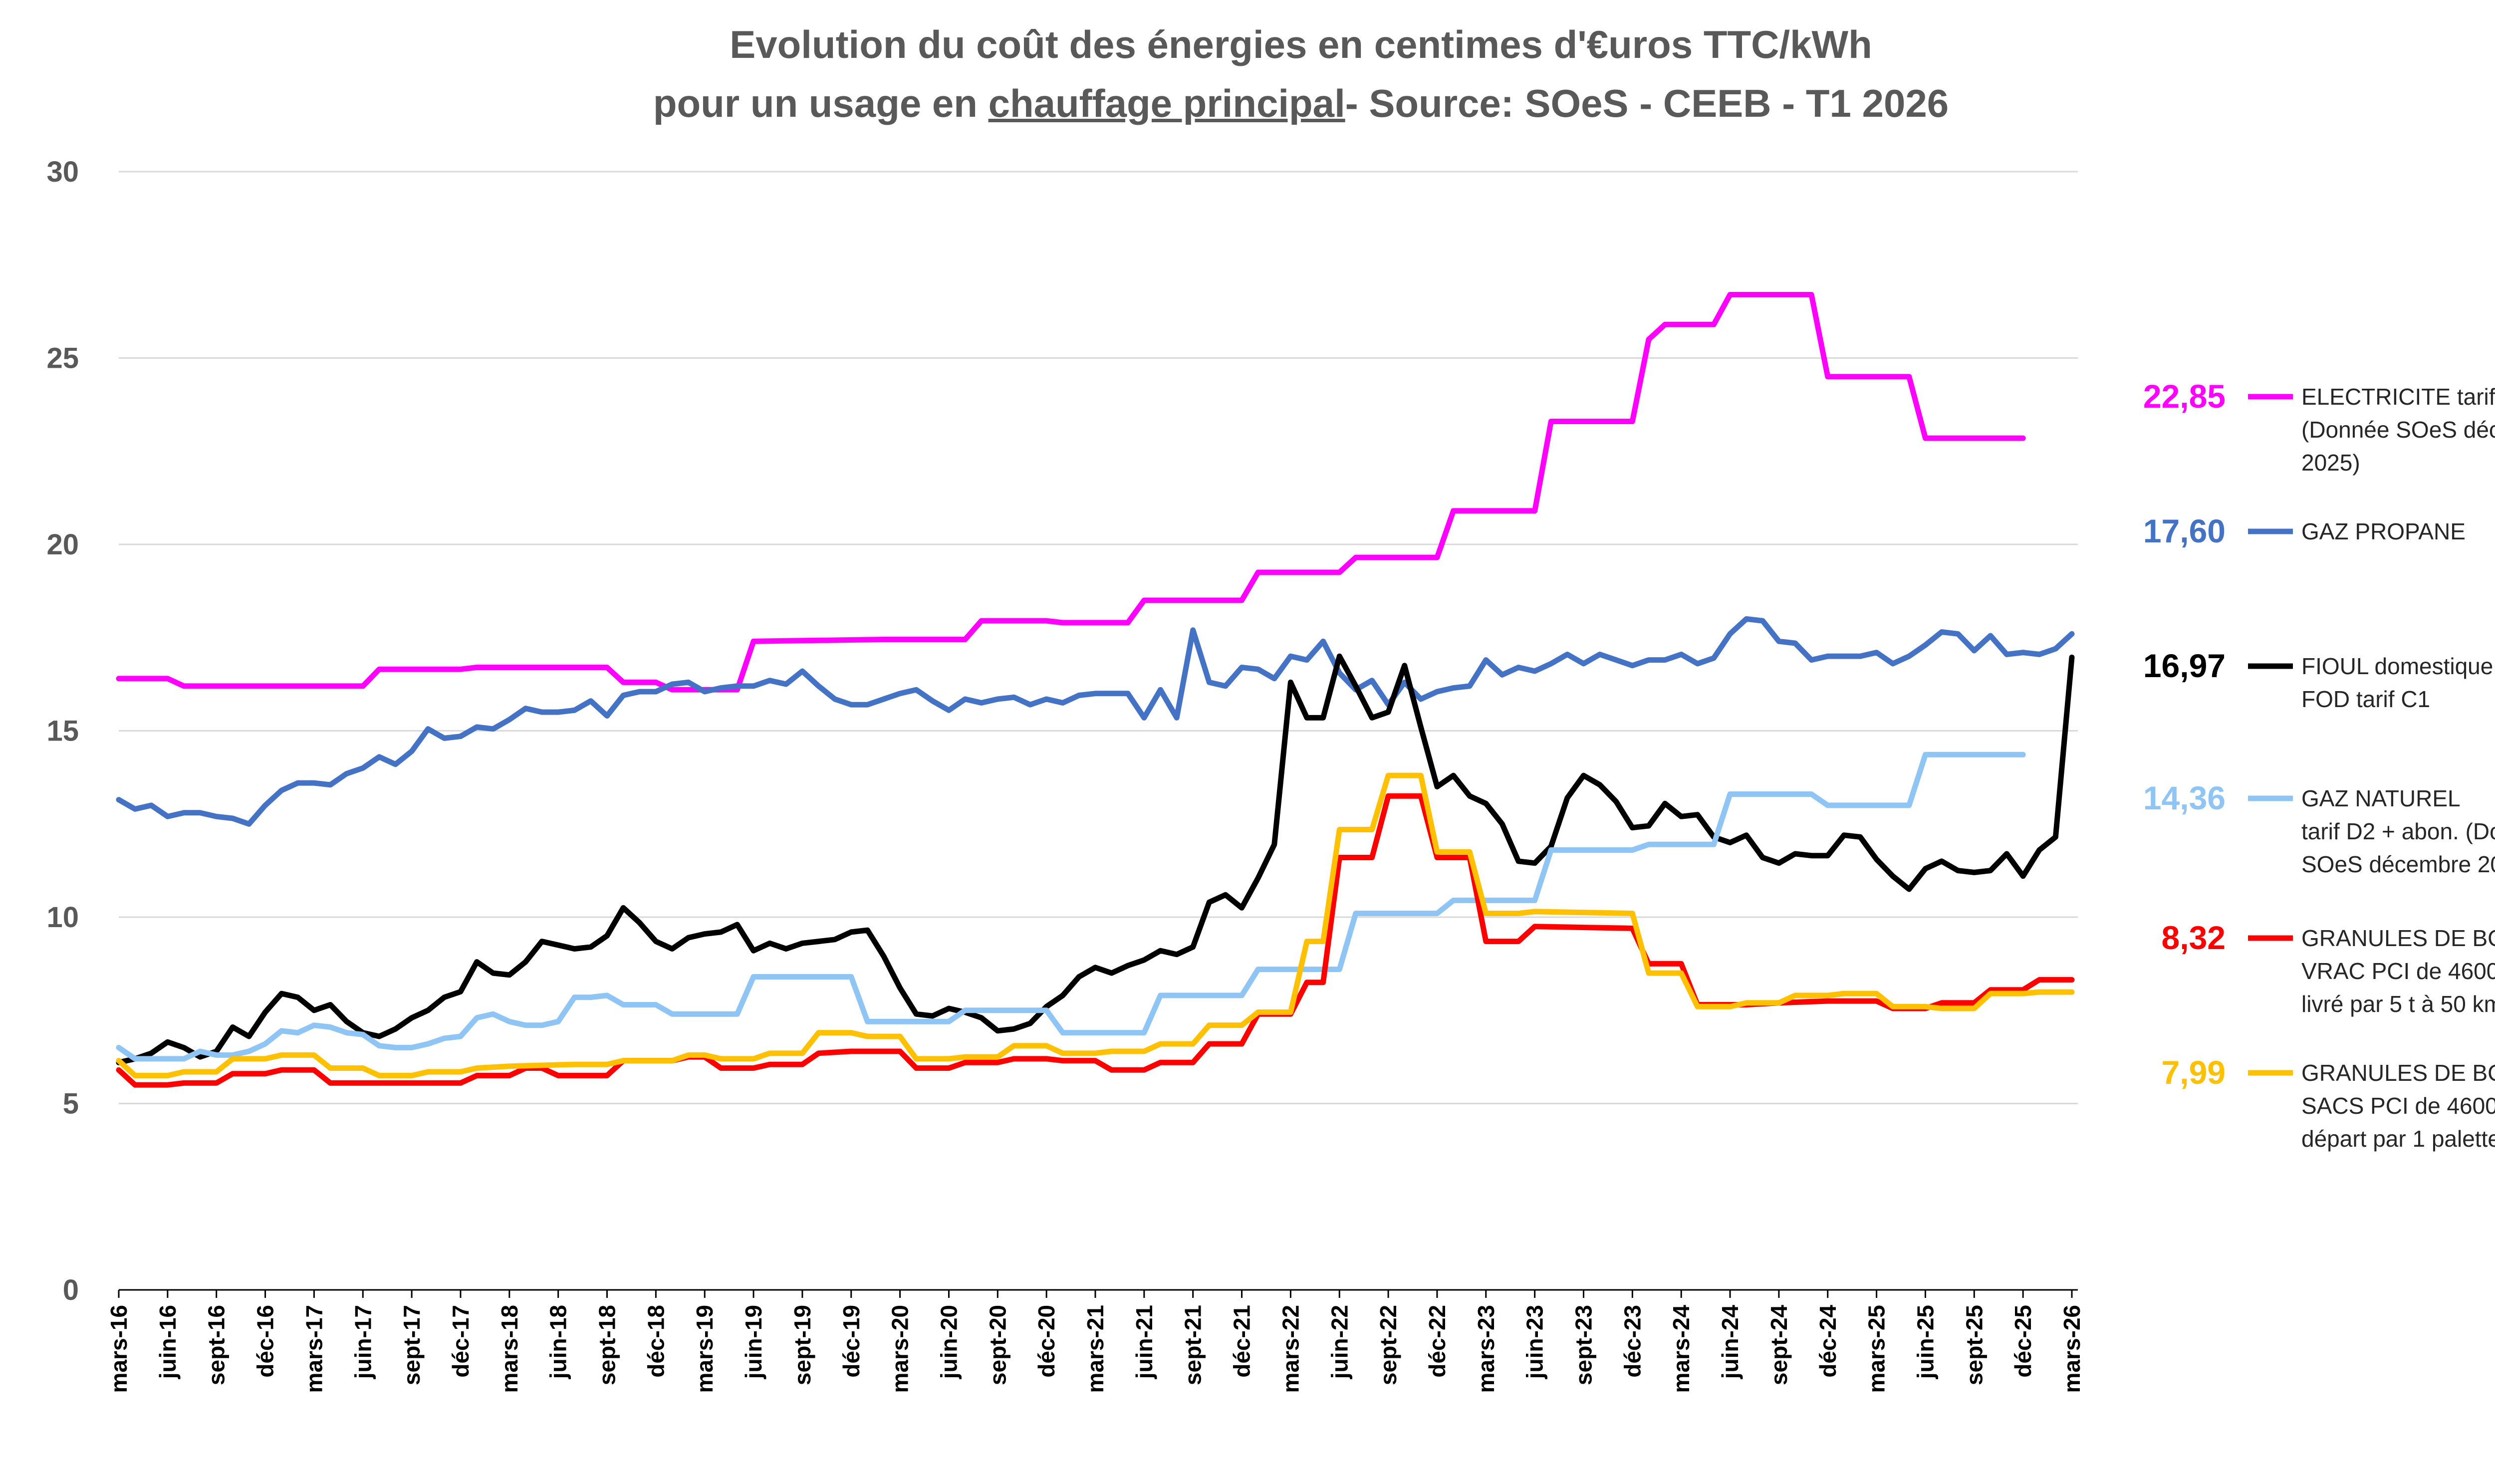  I want to click on legend-value: 17,60, so click(2184, 530).